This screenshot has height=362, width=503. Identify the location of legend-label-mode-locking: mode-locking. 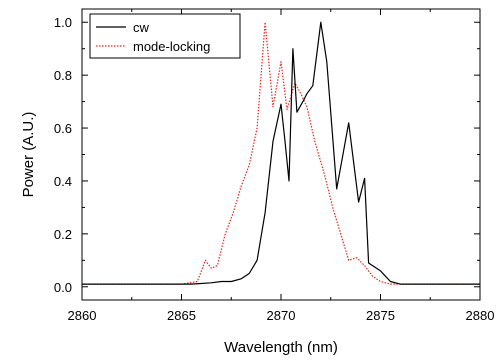
(171, 46).